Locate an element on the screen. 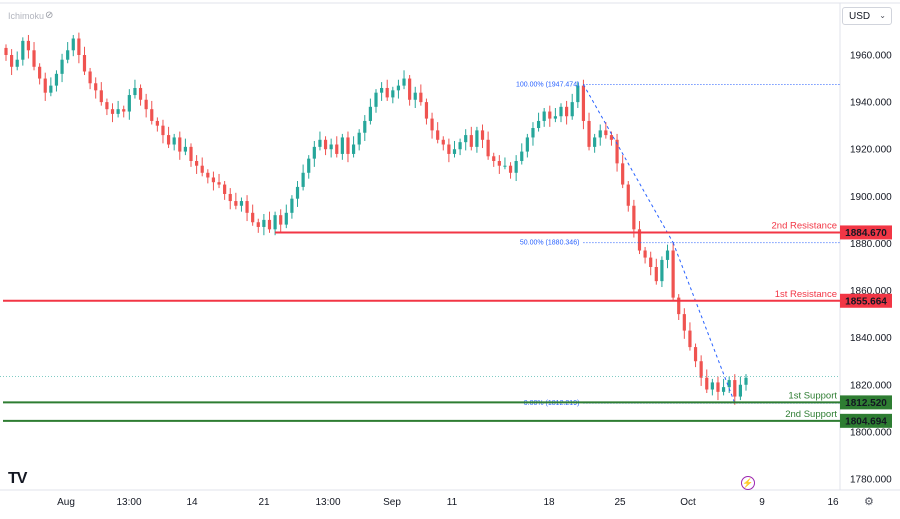 Image resolution: width=900 pixels, height=519 pixels. price-tick-label: 1960.000 is located at coordinates (871, 56).